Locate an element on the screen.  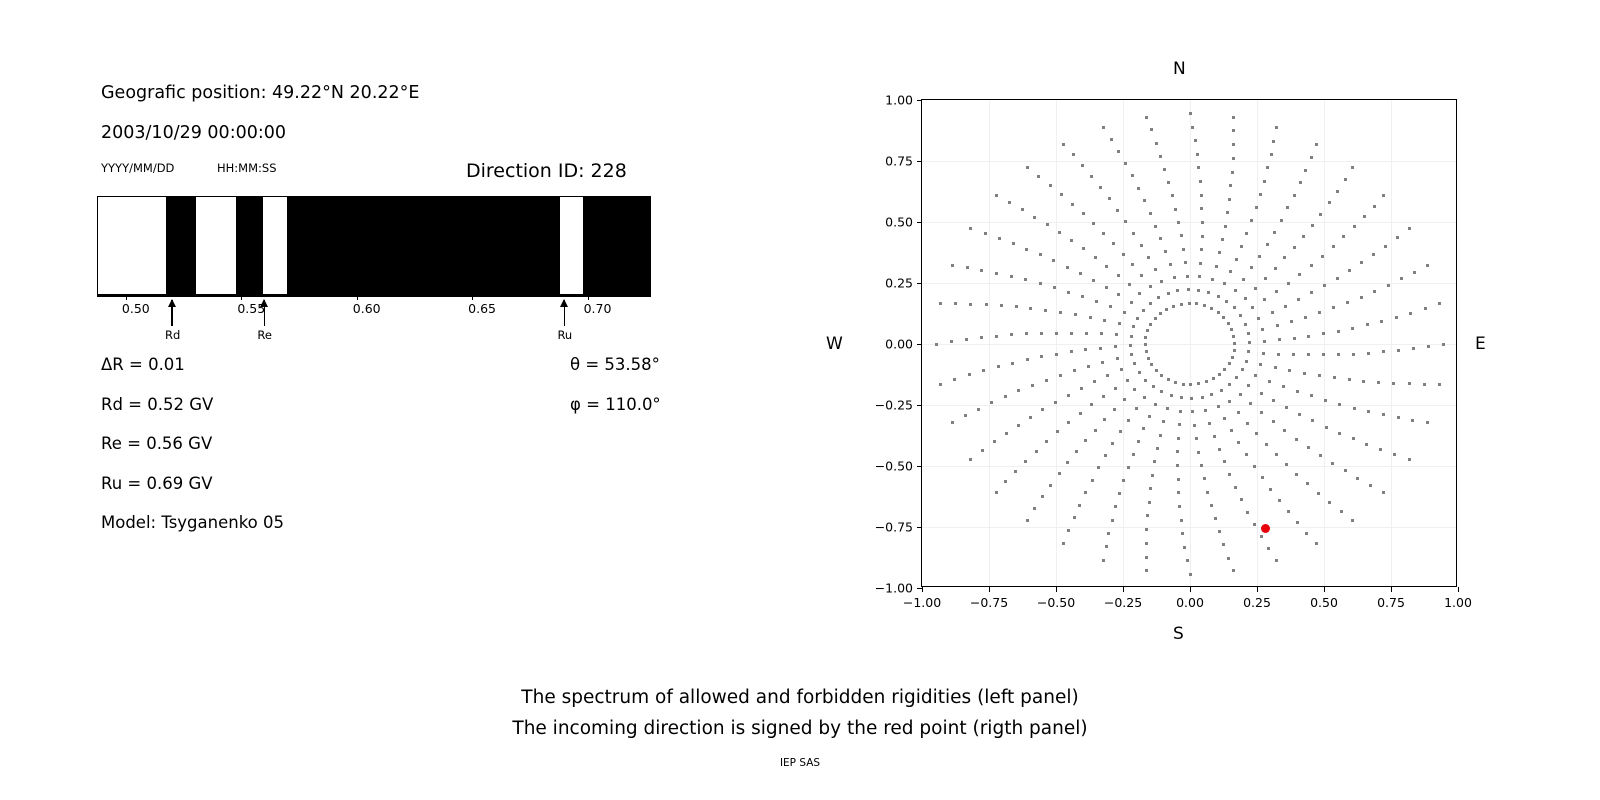
direction-id-label: Direction ID: 228 is located at coordinates (546, 171).